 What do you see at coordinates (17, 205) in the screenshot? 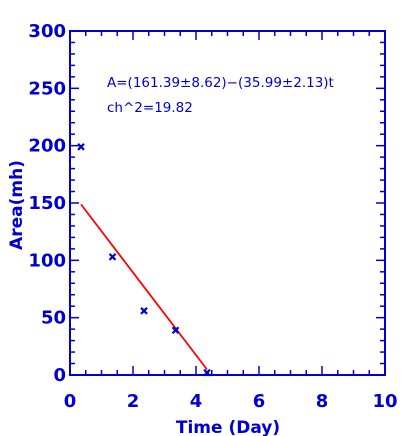
I see `y-axis-label: Area(mh)` at bounding box center [17, 205].